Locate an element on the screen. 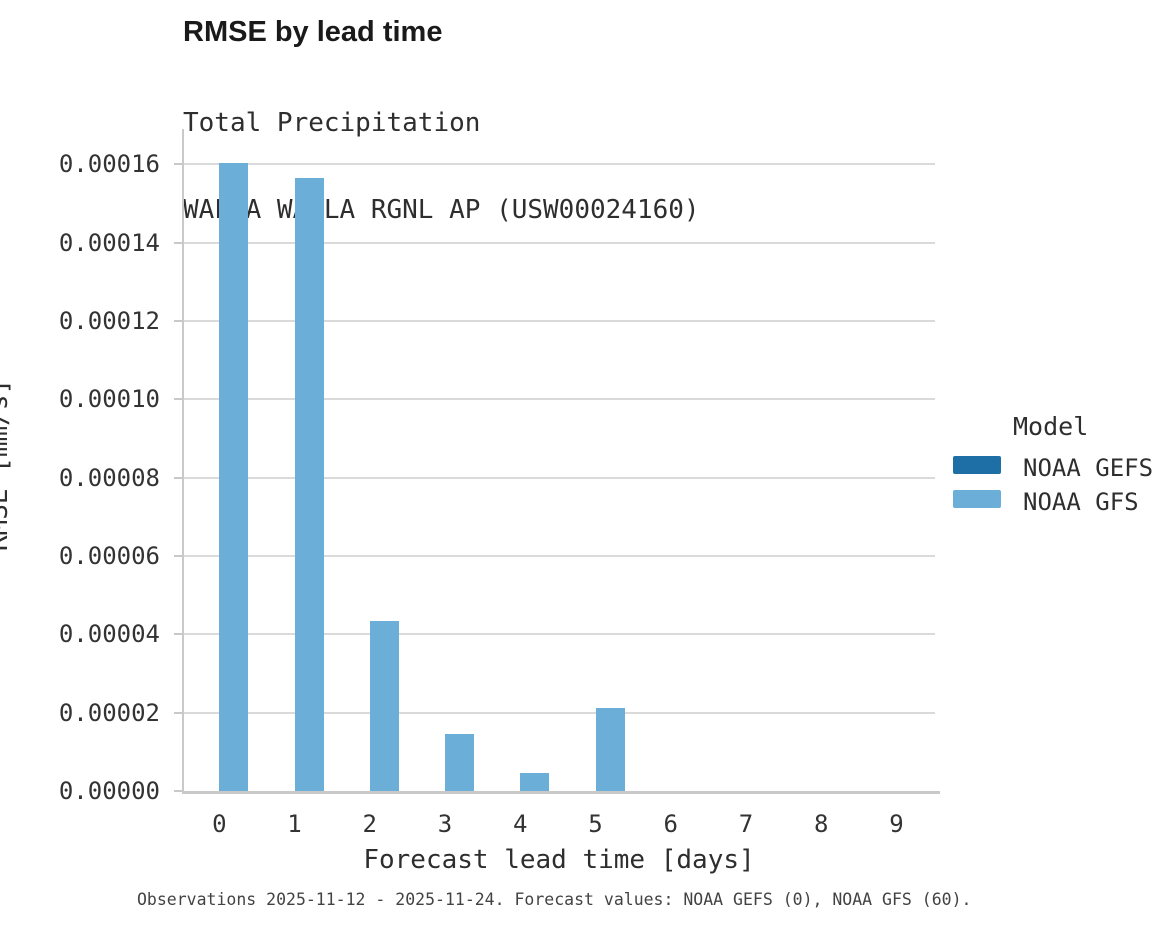 This screenshot has height=928, width=1175. x-tick-label: 9 is located at coordinates (896, 824).